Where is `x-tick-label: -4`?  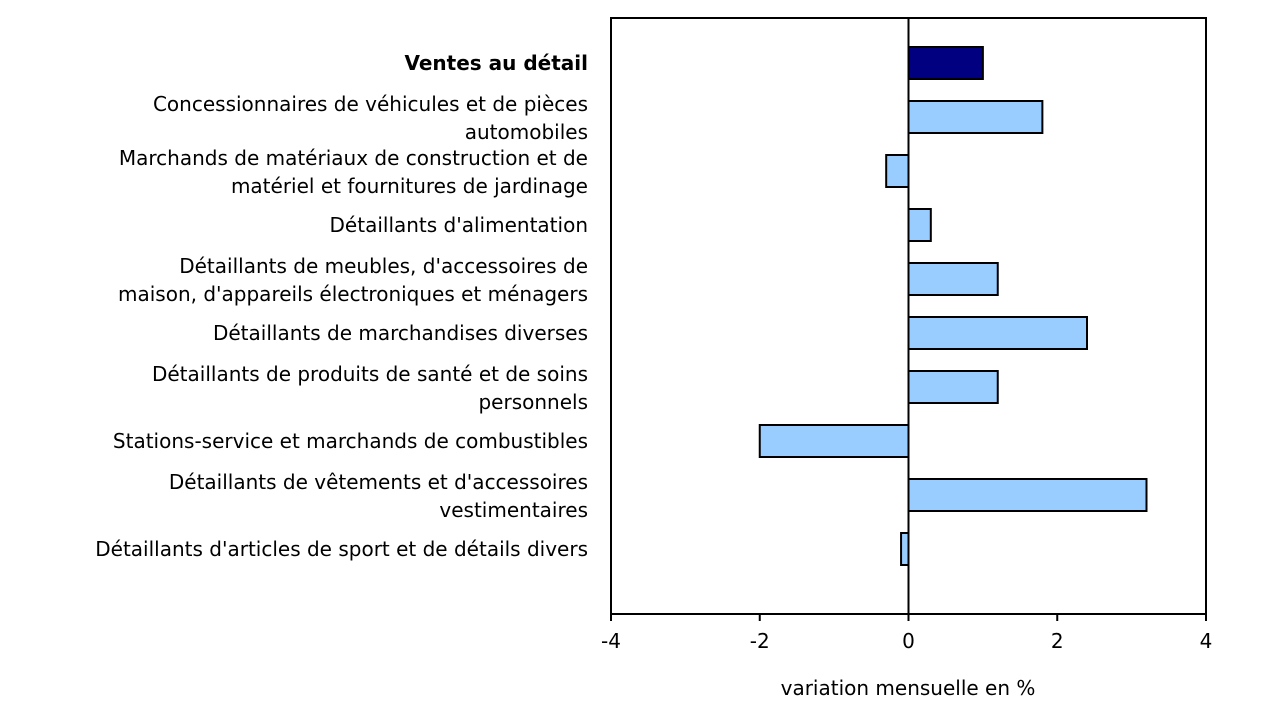 x-tick-label: -4 is located at coordinates (611, 641).